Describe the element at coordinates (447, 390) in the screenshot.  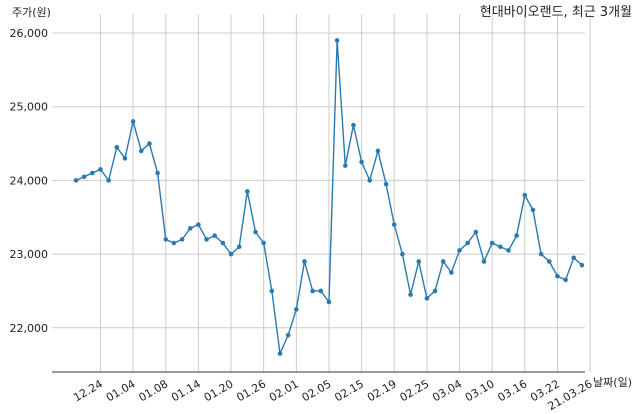
I see `x-tick-label: 03.04` at that location.